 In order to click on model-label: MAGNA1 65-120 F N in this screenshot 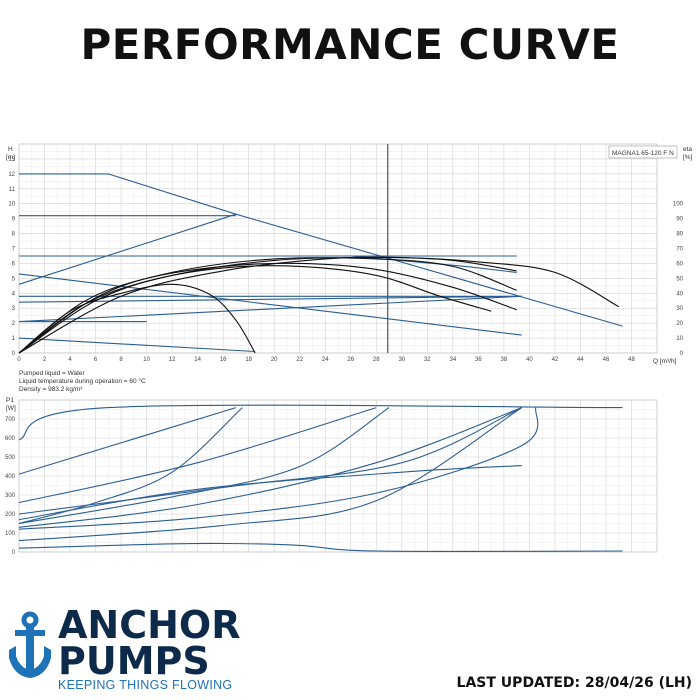, I will do `click(643, 153)`.